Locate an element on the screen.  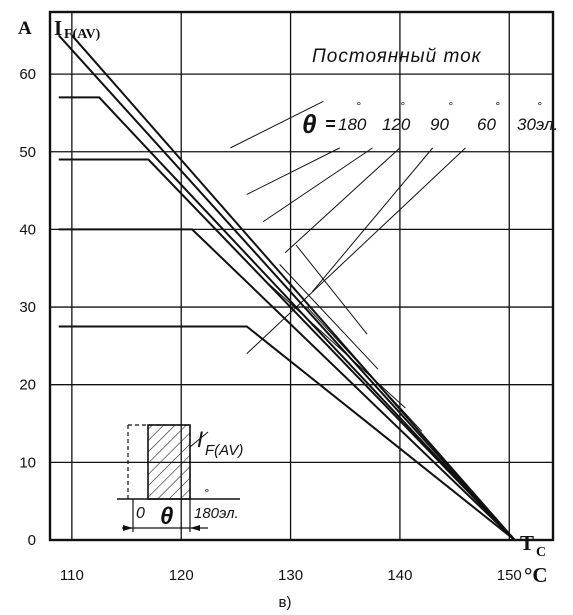
dc-annotation: Постоянный ток is located at coordinates (397, 56).